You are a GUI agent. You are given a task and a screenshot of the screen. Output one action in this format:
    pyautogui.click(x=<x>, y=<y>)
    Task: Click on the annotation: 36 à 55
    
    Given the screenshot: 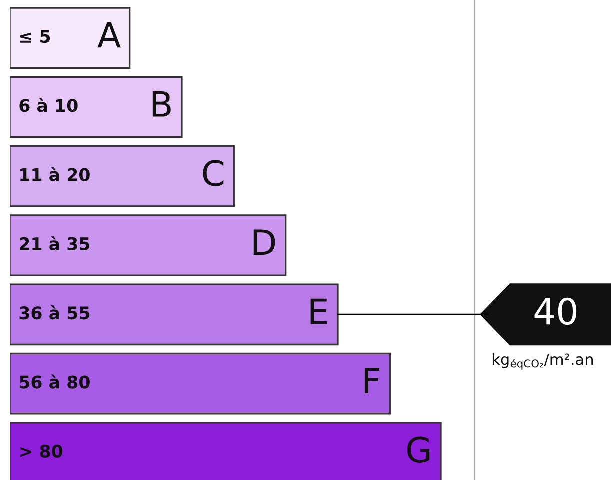 What is the action you would take?
    pyautogui.click(x=55, y=313)
    